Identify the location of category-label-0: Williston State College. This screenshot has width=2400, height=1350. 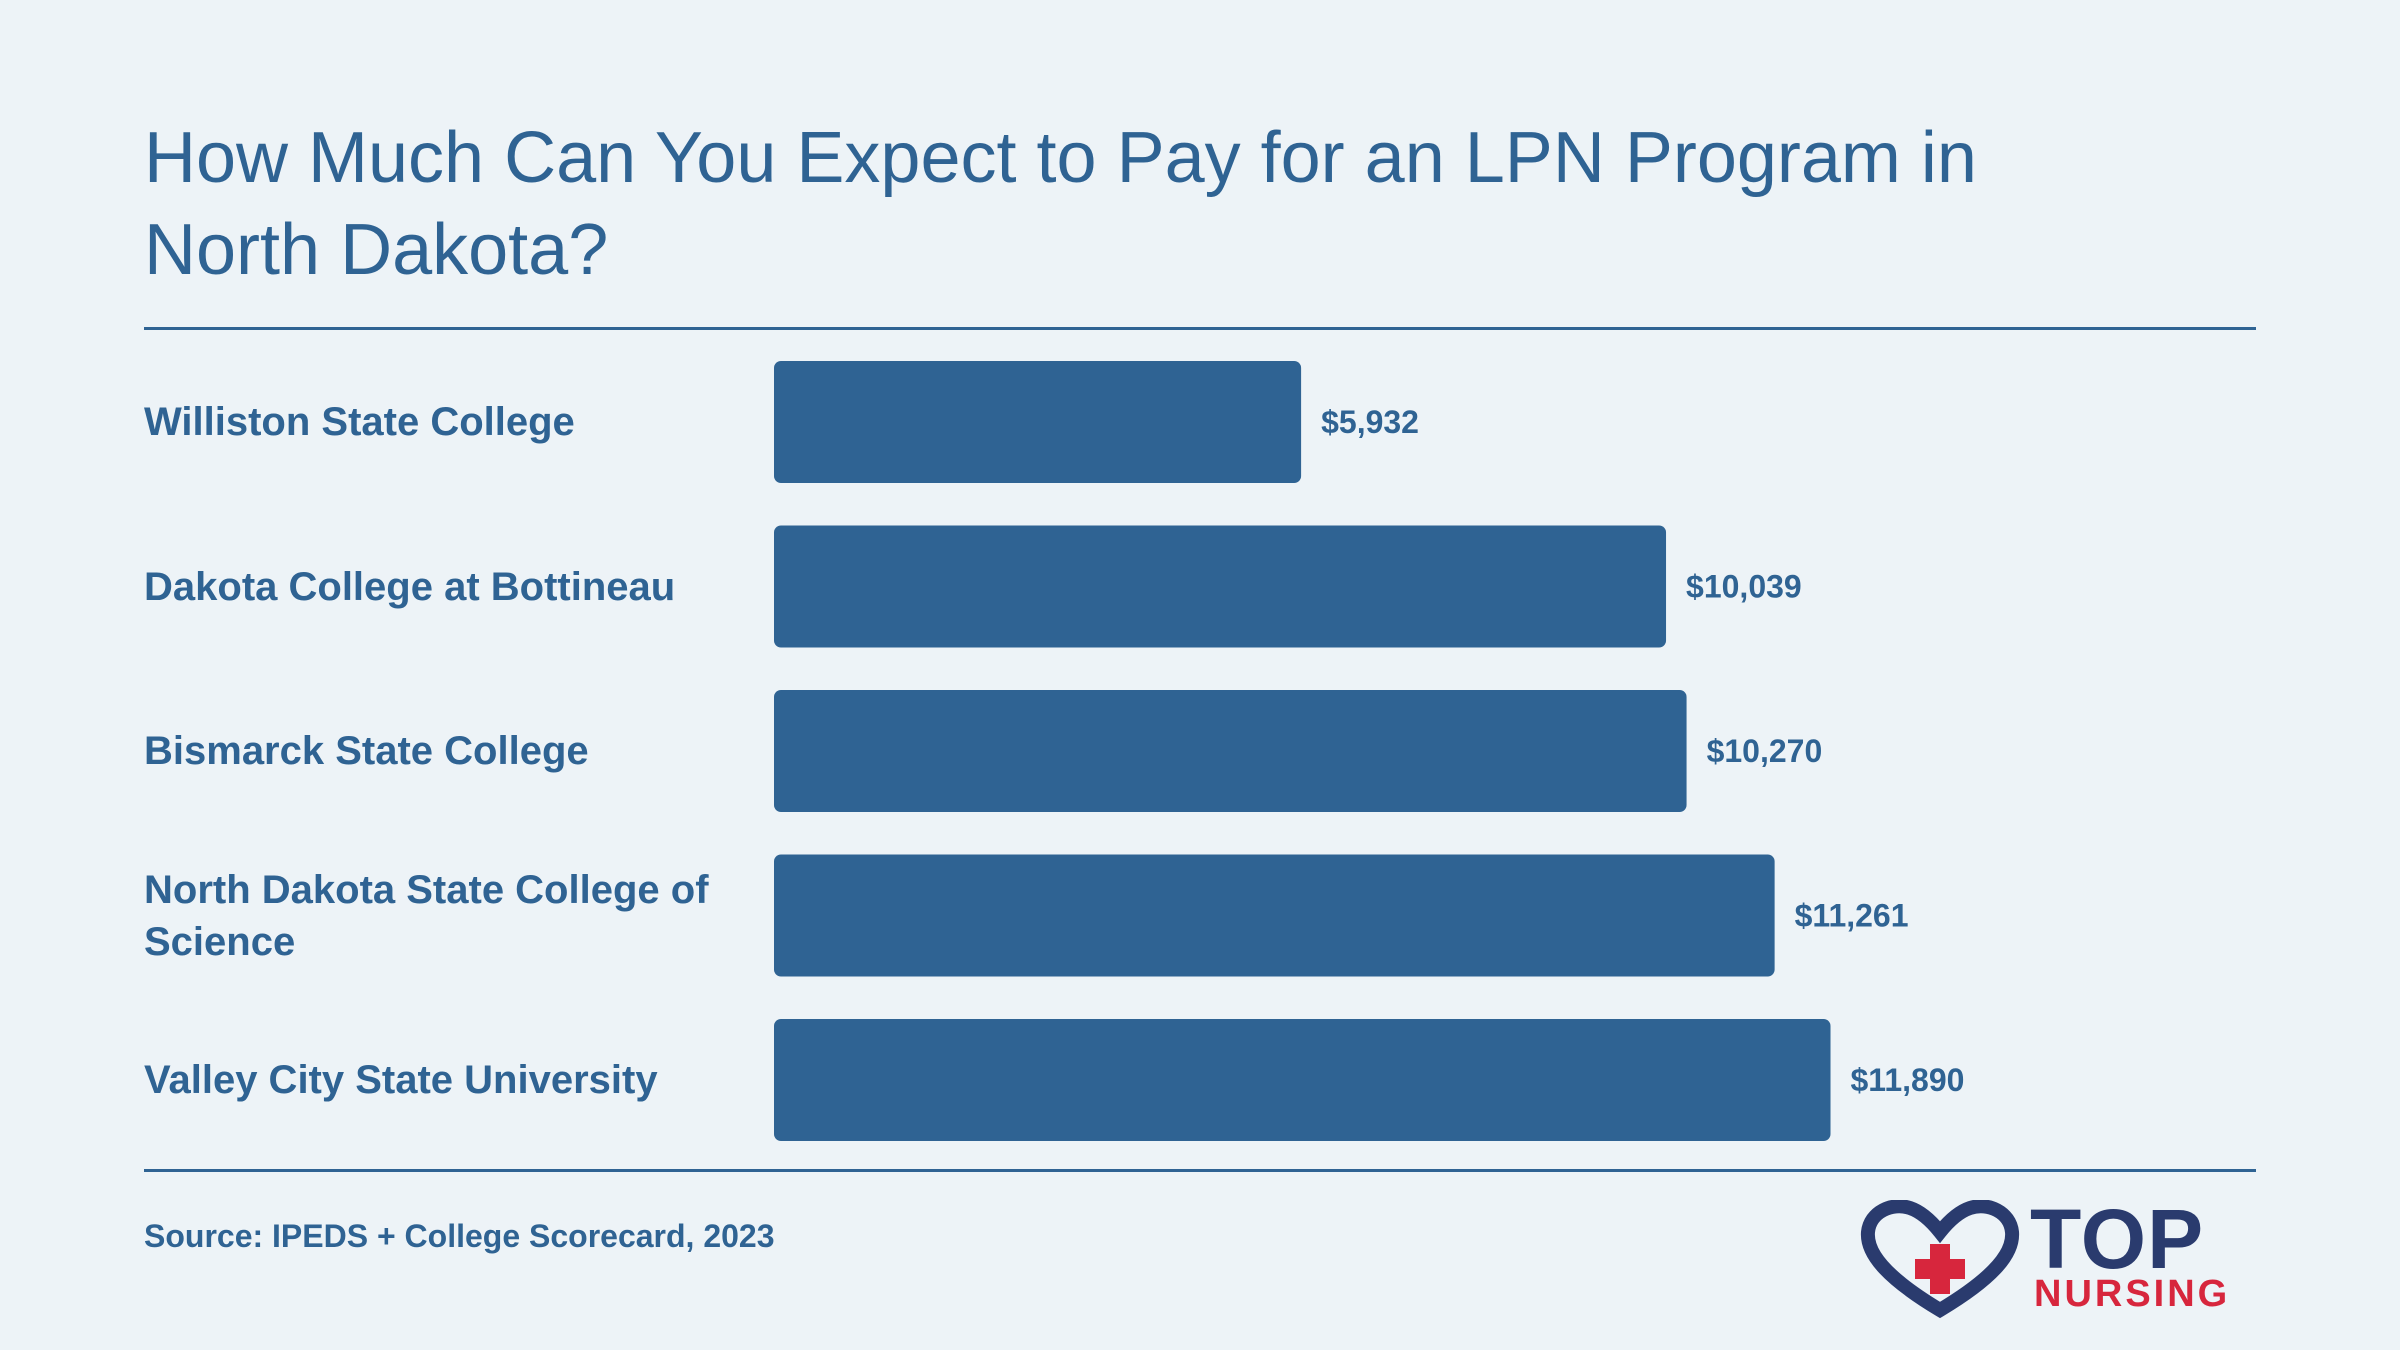
(359, 422).